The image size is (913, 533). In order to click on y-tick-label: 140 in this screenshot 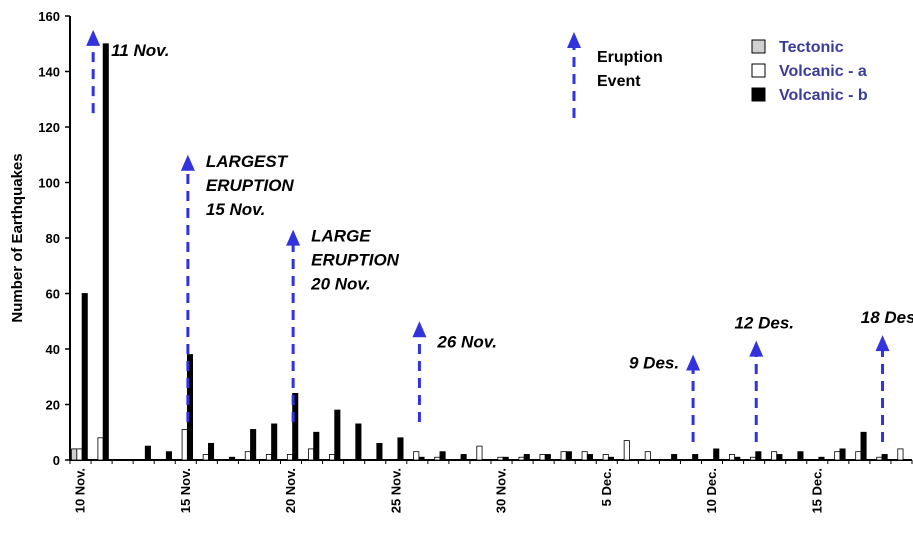, I will do `click(49, 72)`.